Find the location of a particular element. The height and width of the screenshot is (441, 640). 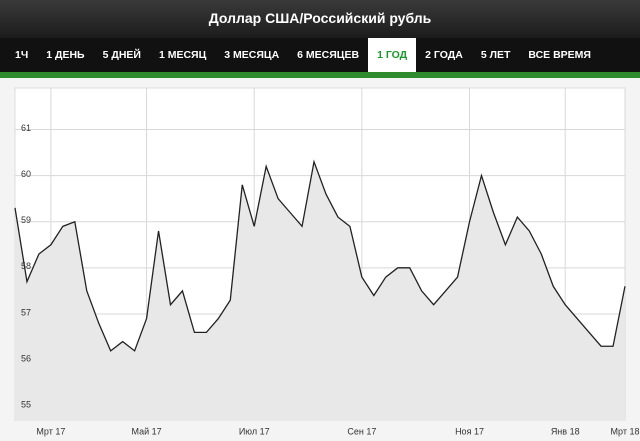

accent-strip is located at coordinates (320, 75).